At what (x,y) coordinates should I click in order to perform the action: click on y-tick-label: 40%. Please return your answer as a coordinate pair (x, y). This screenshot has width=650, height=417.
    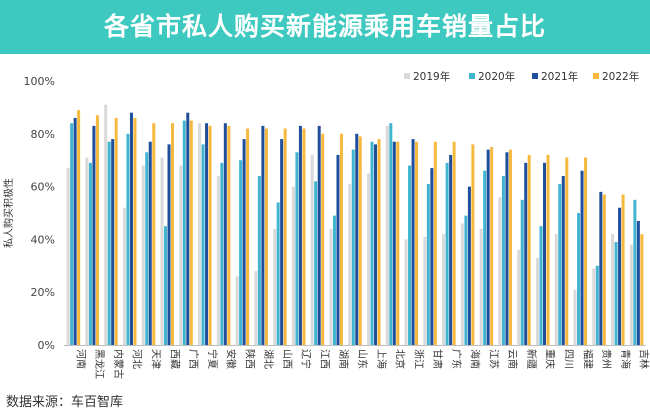
    Looking at the image, I should click on (43, 239).